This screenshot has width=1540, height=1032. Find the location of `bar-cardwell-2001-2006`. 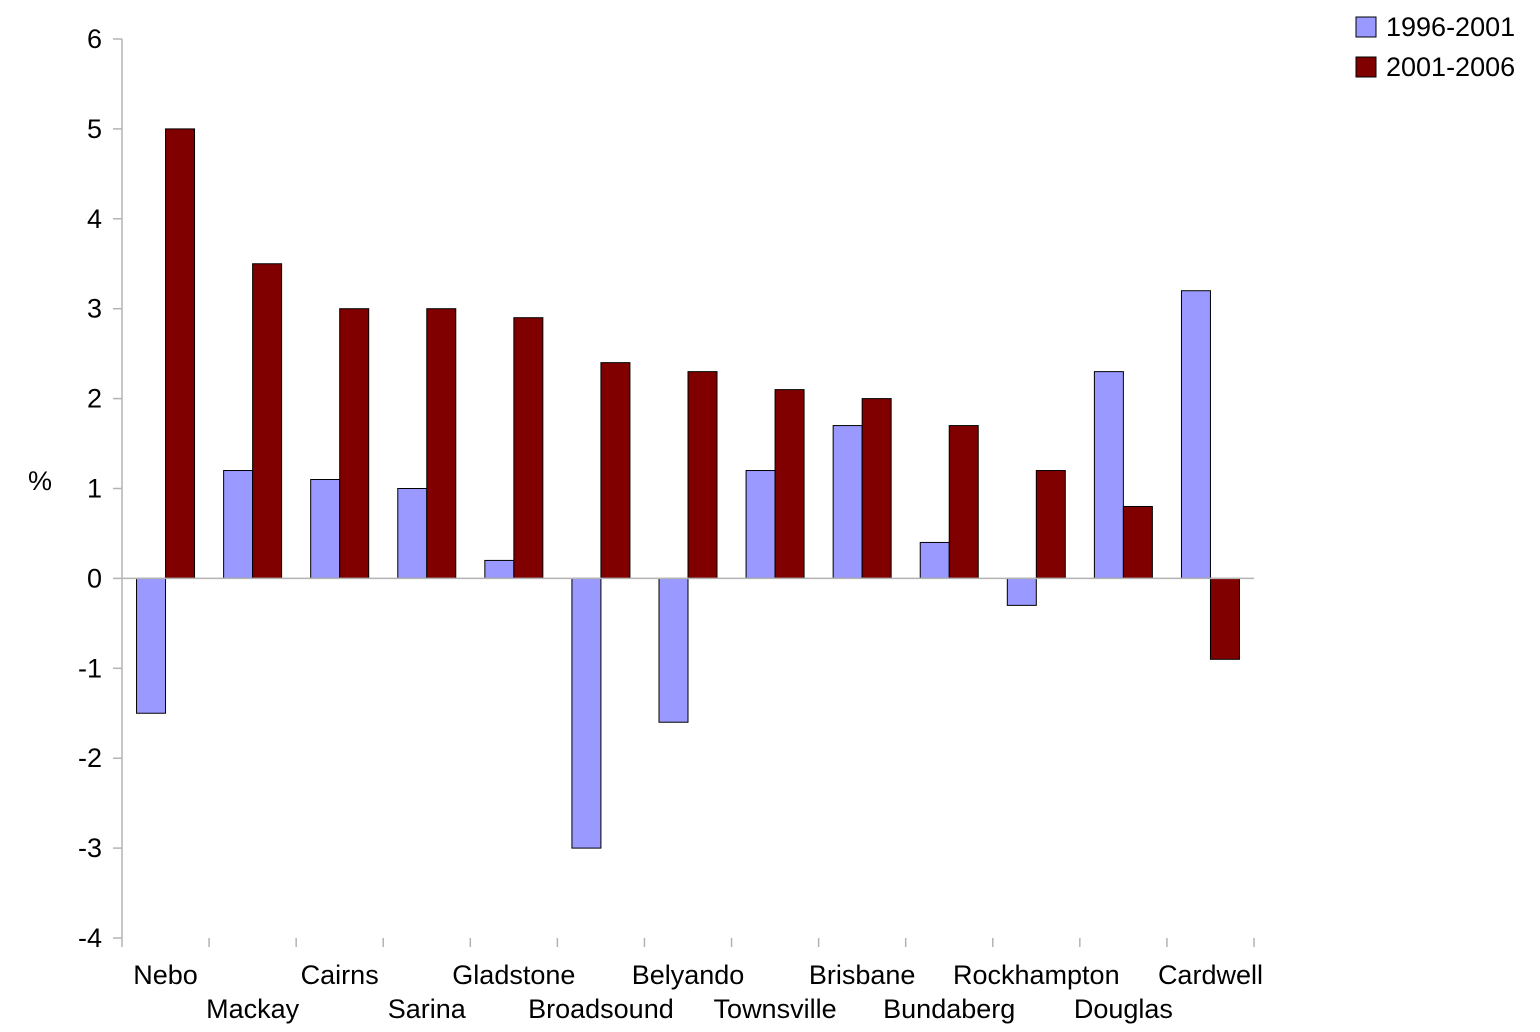

bar-cardwell-2001-2006 is located at coordinates (1224, 618).